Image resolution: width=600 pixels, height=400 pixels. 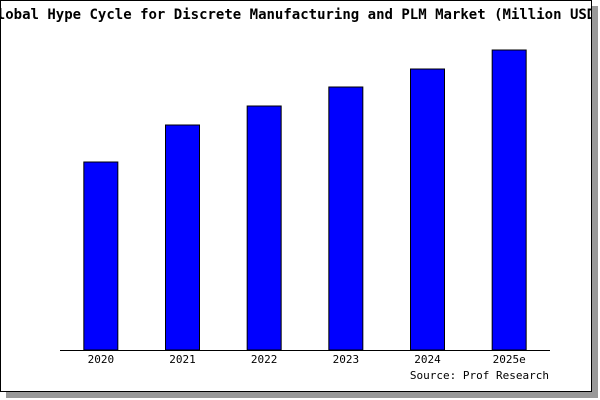 I want to click on x-tick-label: 2022, so click(x=264, y=359).